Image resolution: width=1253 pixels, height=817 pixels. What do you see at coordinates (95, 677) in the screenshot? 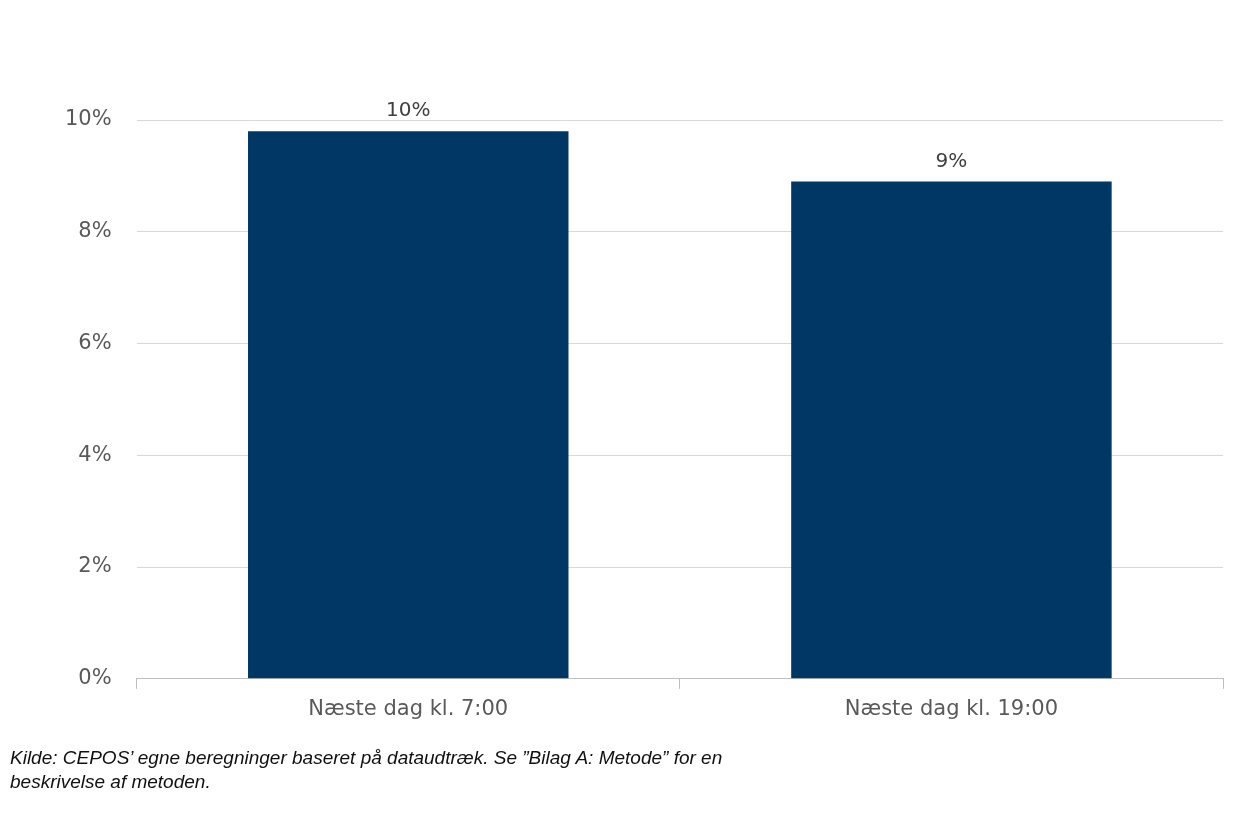
I see `y-tick-label: 0%` at bounding box center [95, 677].